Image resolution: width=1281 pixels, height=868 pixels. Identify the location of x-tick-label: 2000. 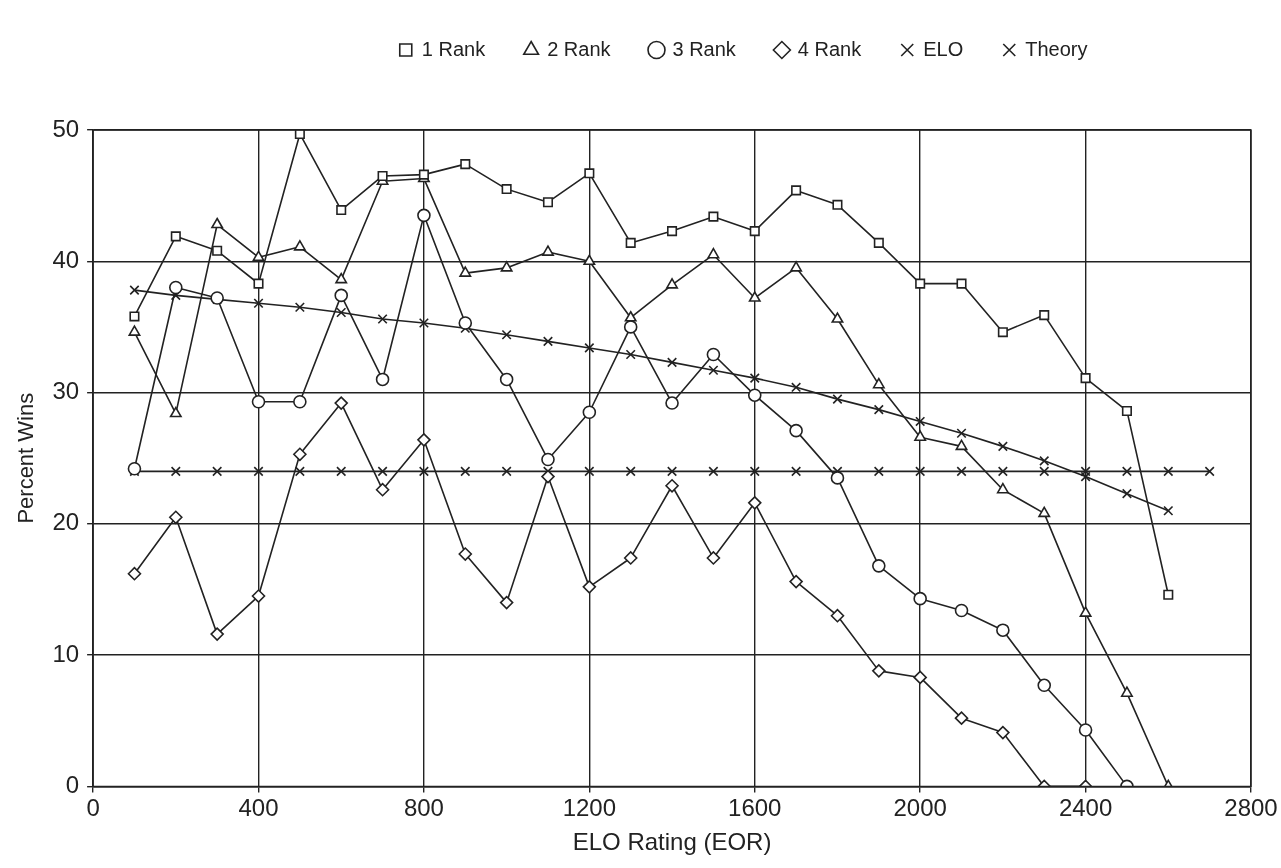
(920, 808).